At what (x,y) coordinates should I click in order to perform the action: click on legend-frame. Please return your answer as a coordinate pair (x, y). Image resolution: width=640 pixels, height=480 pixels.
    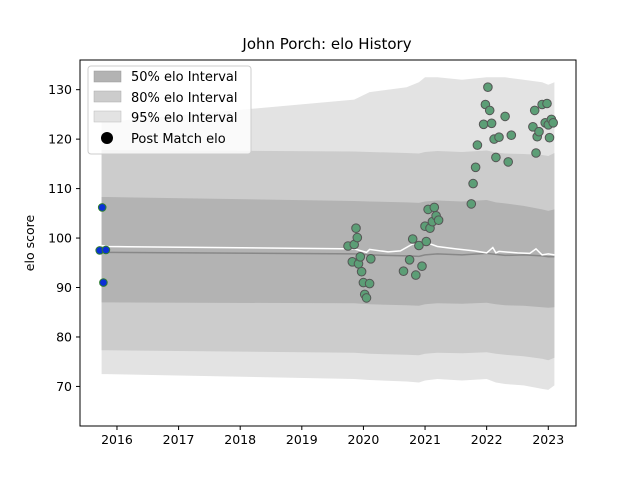
    Looking at the image, I should click on (169, 110).